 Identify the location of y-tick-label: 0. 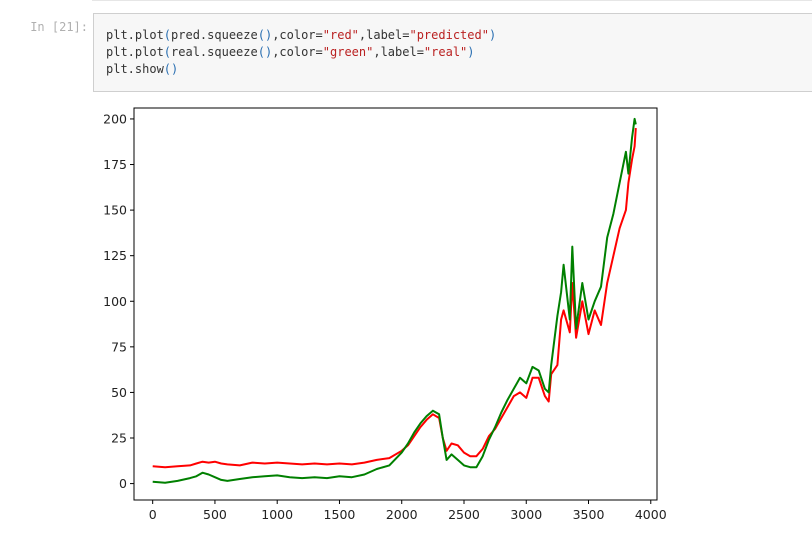
(123, 483).